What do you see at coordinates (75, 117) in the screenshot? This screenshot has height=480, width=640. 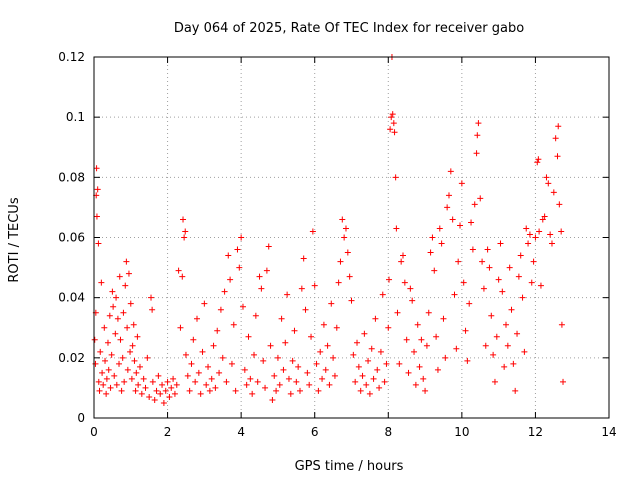 I see `y-tick-label: 0.1` at bounding box center [75, 117].